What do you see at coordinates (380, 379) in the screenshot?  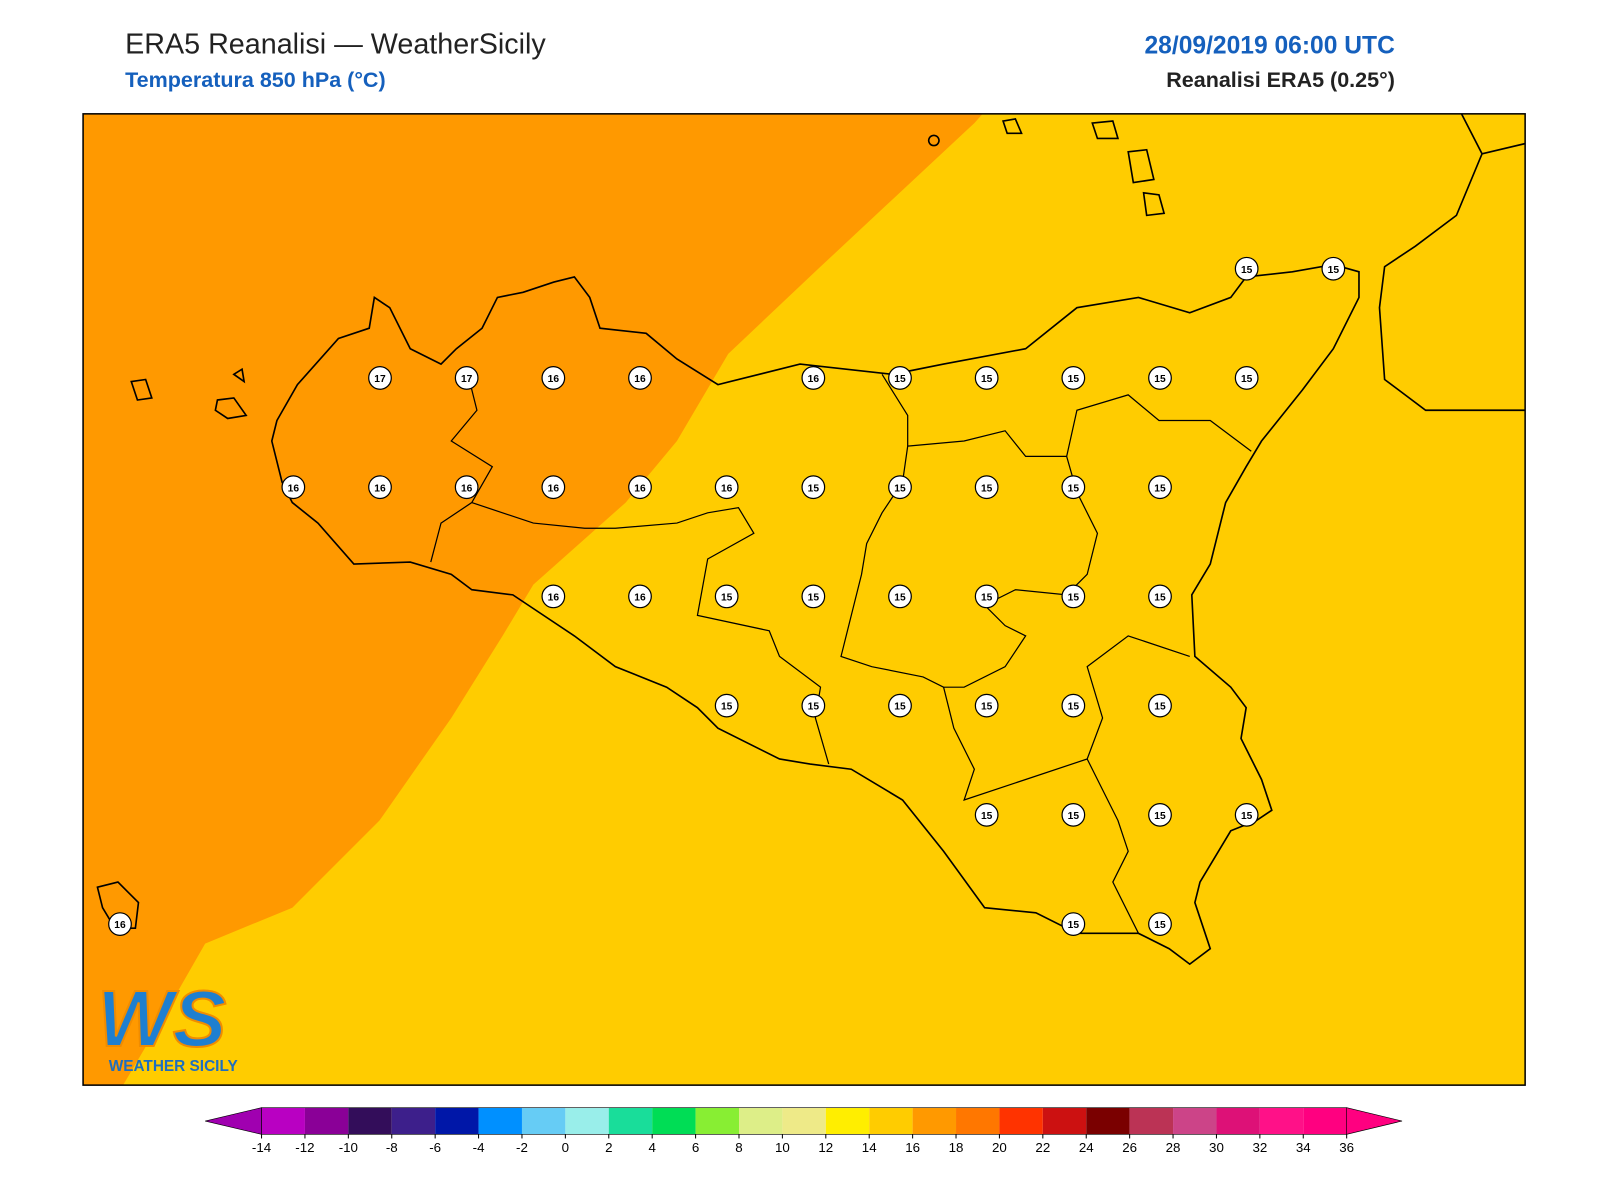 I see `point-value: 17` at bounding box center [380, 379].